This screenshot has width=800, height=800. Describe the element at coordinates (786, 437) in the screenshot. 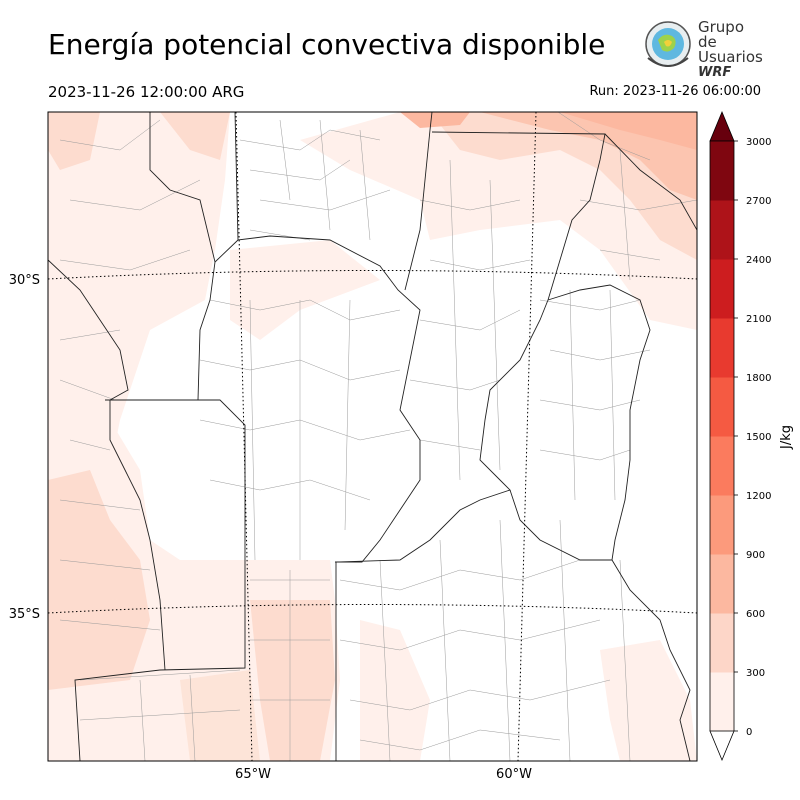

I see `colorbar-unit-label: J/kg` at that location.